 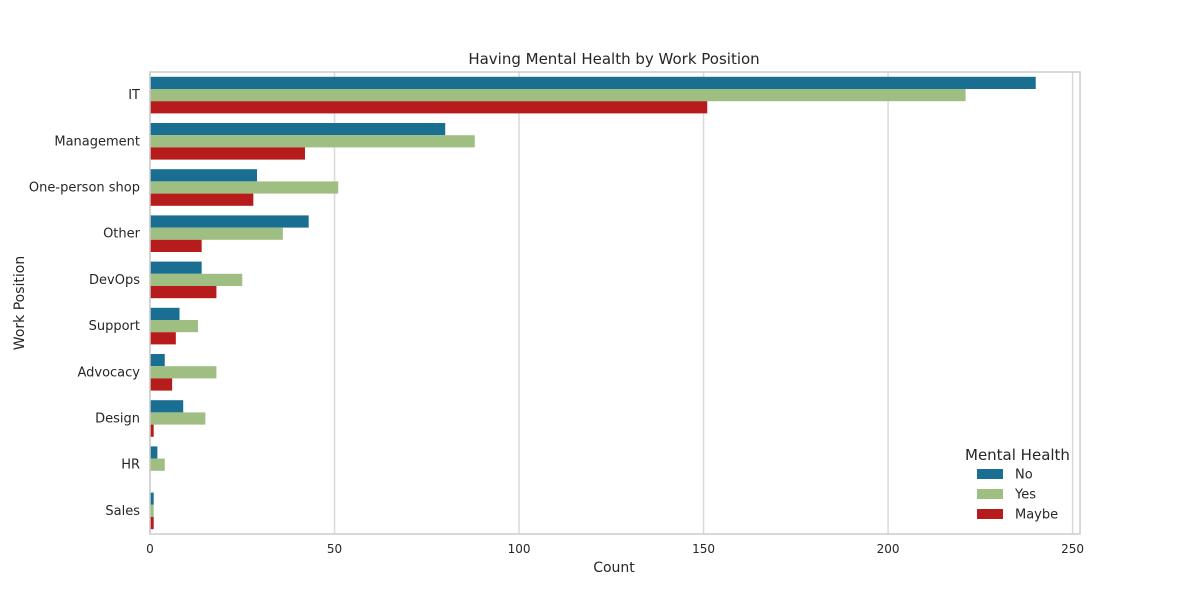 I want to click on y-tick-label: Other, so click(x=122, y=234).